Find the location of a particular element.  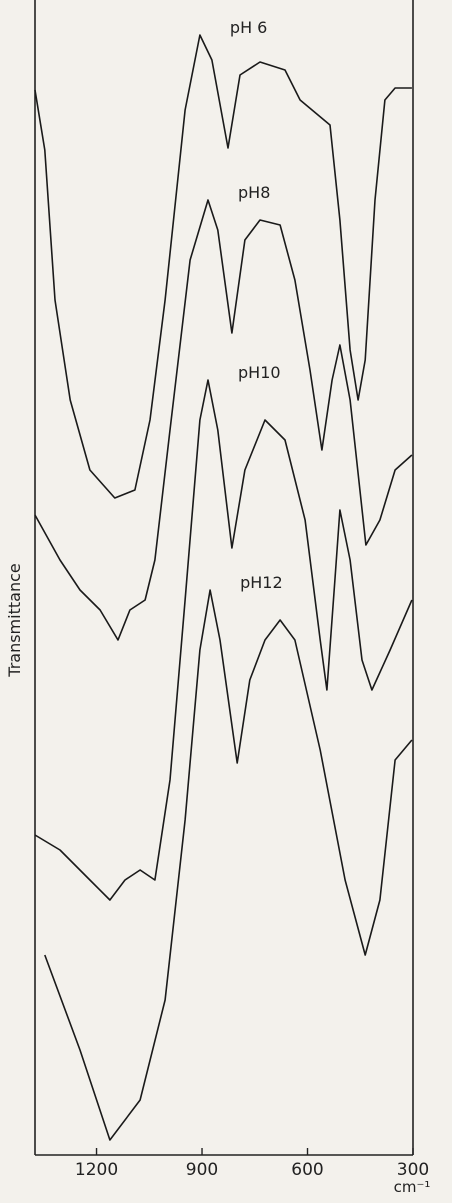

x-tick-label: 1200 is located at coordinates (96, 1170).